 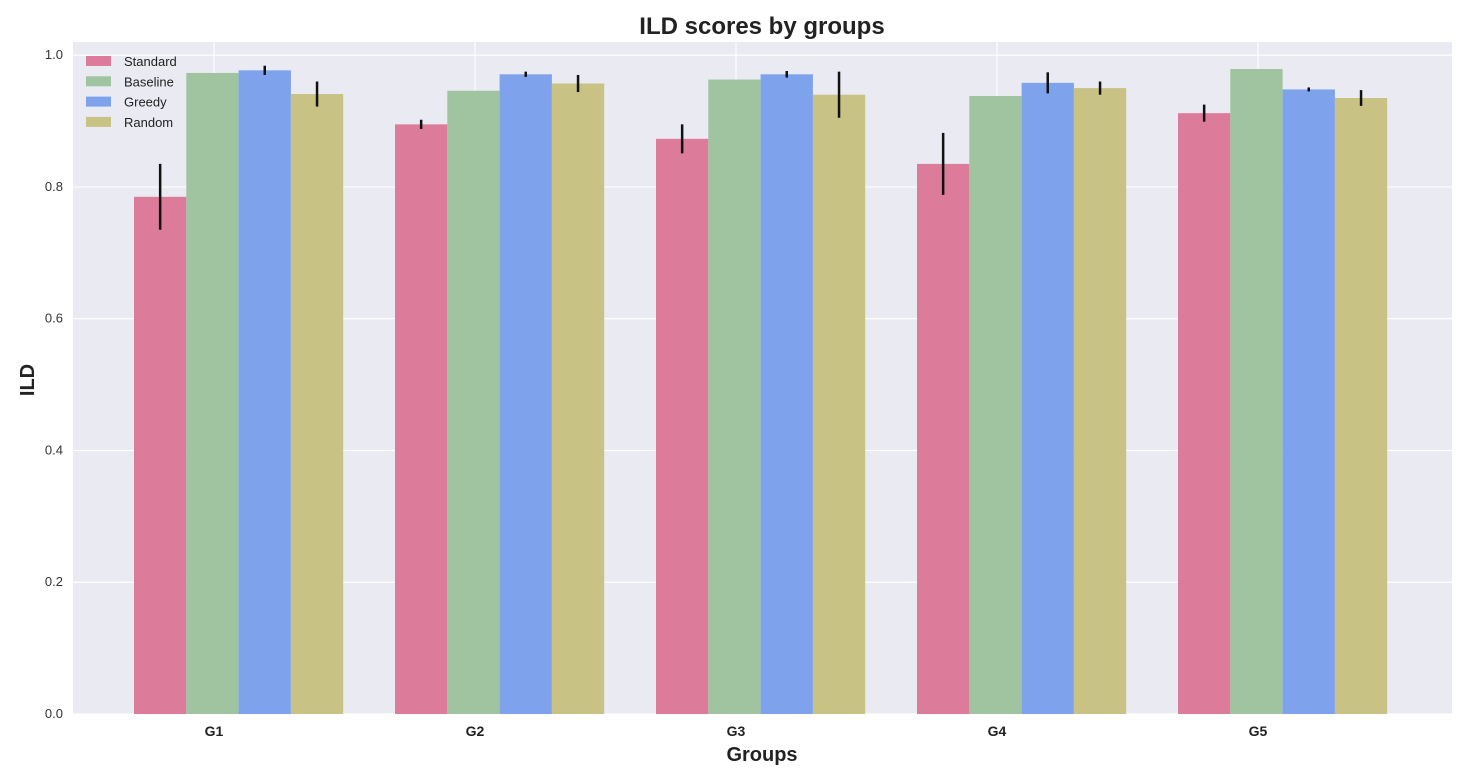 What do you see at coordinates (264, 392) in the screenshot?
I see `bar-greedy-g1` at bounding box center [264, 392].